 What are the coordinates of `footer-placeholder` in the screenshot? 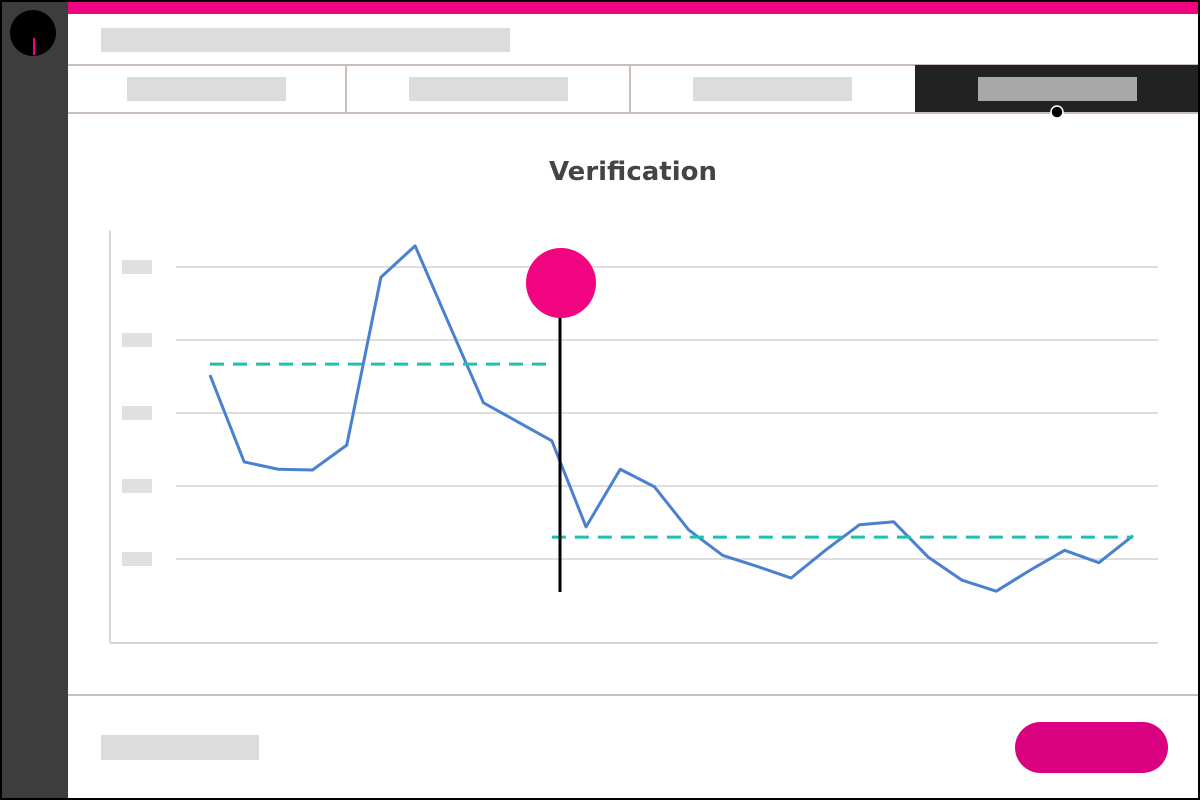 It's located at (180, 747).